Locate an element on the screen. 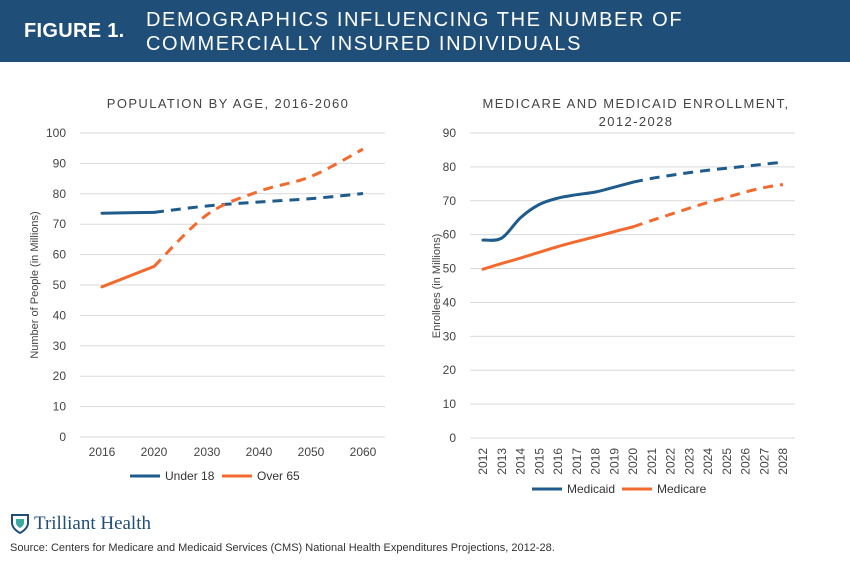 The width and height of the screenshot is (850, 562). enrollment-y-axis-title: Enrollees (in Millions) is located at coordinates (437, 286).